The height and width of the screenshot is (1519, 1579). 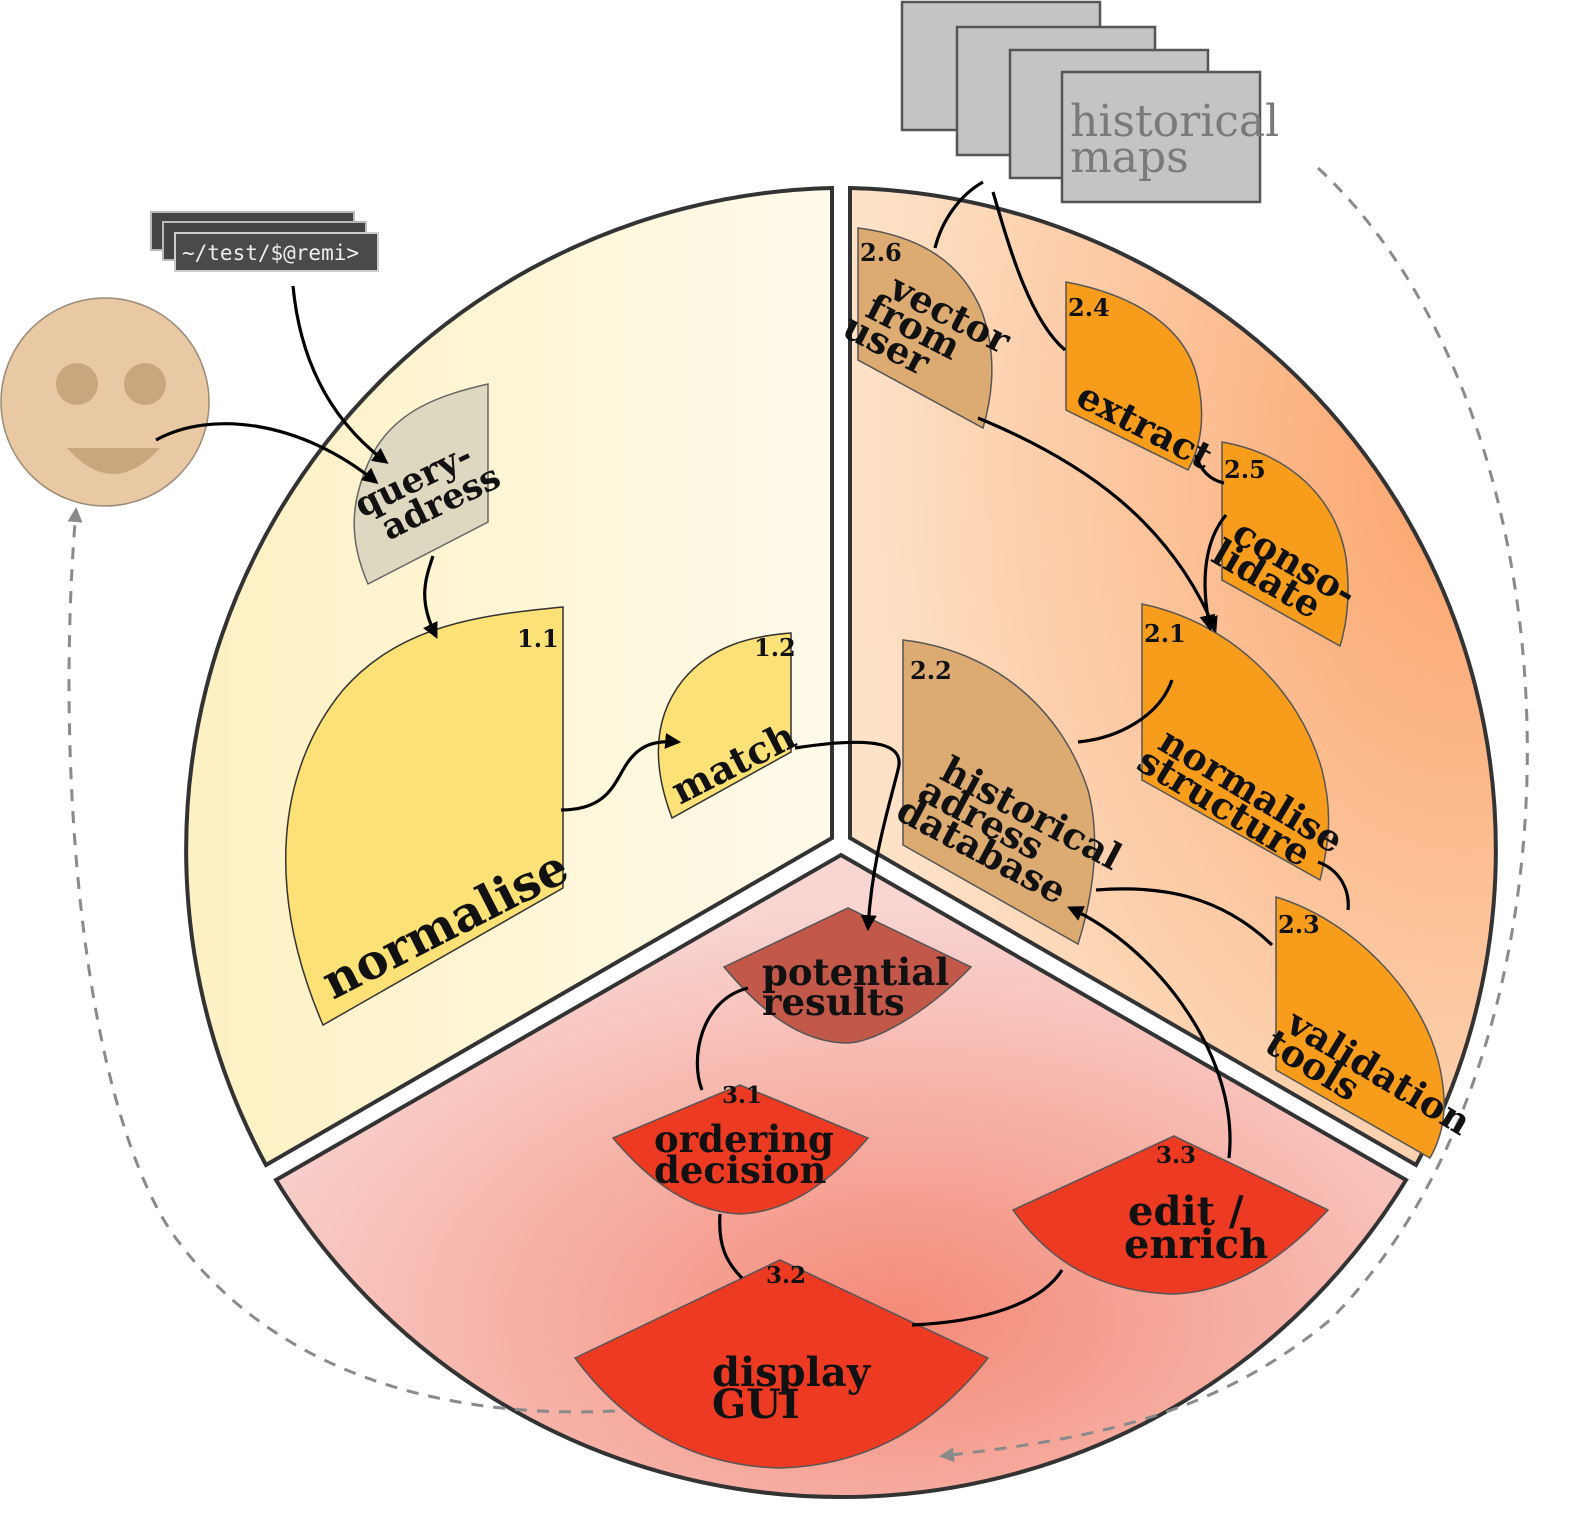 I want to click on validation-tools-number: 2.3, so click(x=1299, y=924).